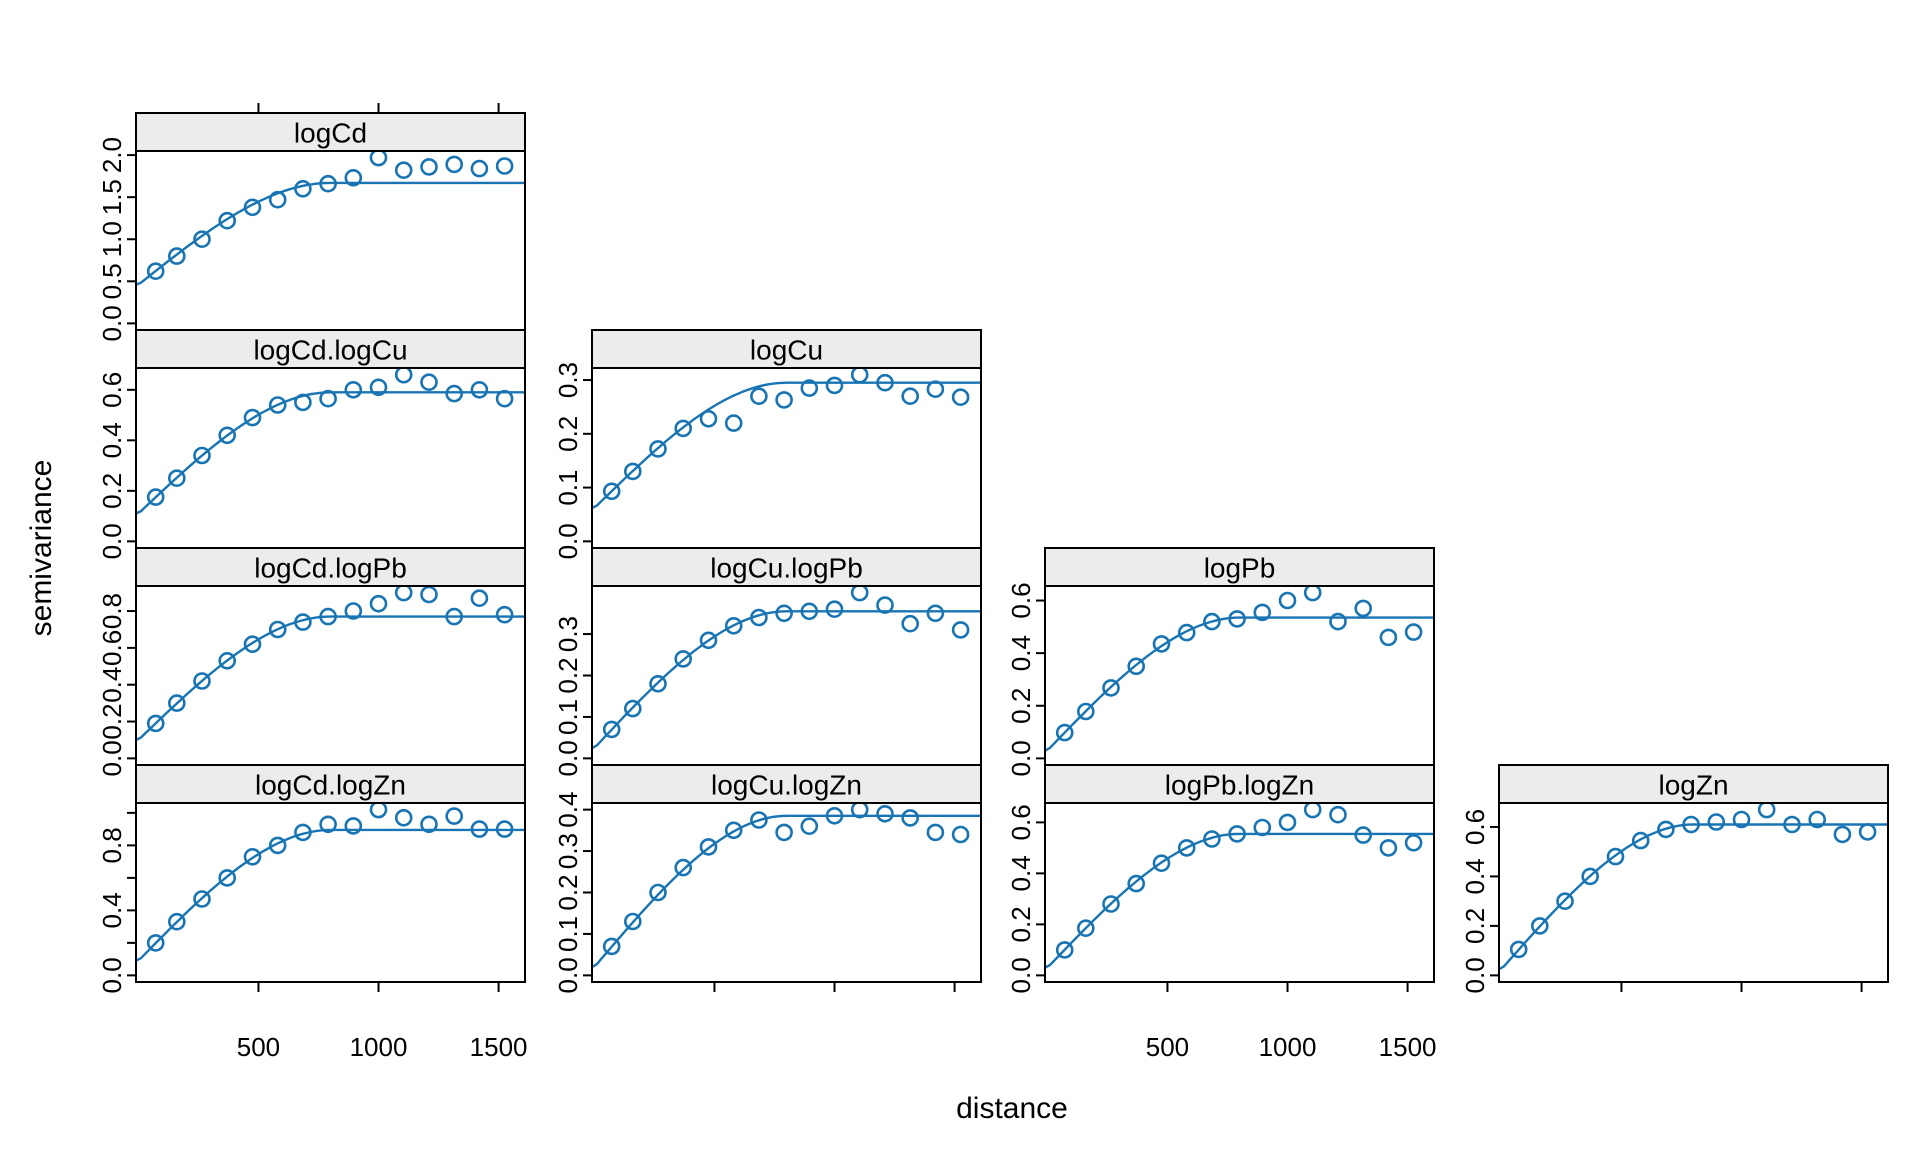 This screenshot has width=1920, height=1152. I want to click on strip-logCd.logPb, so click(330, 567).